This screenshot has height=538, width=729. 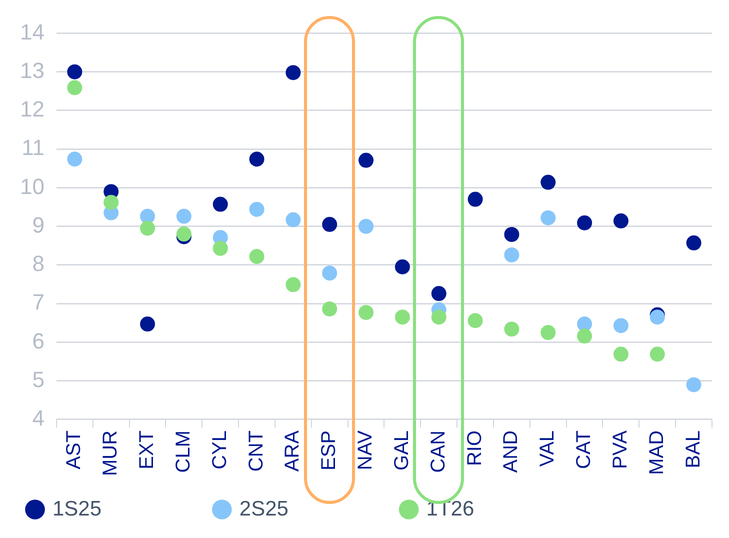 I want to click on x-tick-label: CAN, so click(x=438, y=451).